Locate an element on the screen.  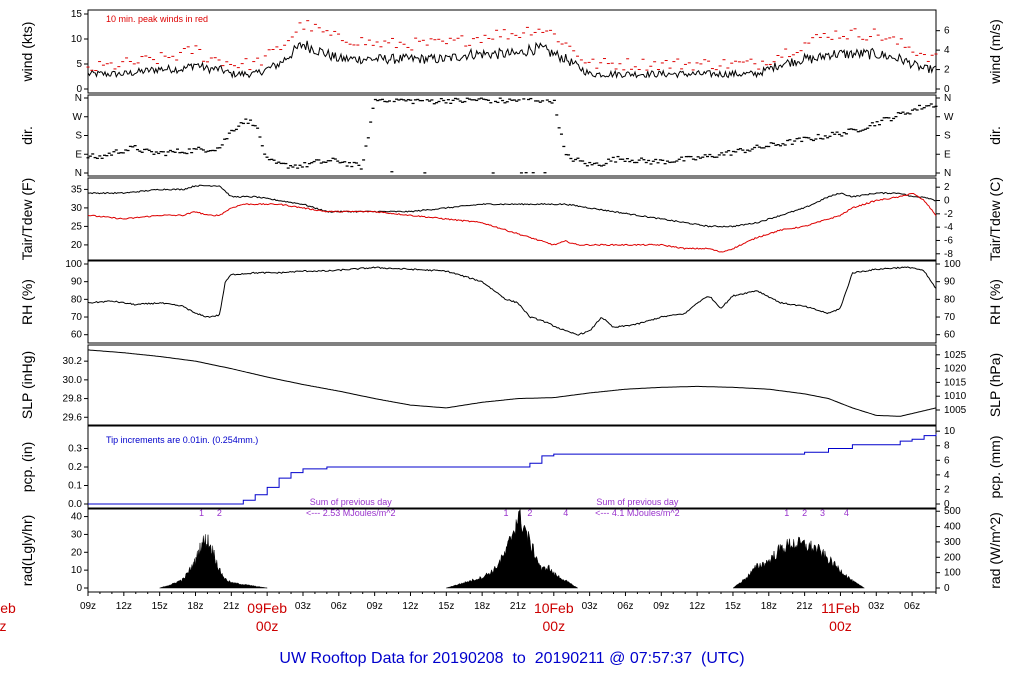
left-tick-label-pcp: 0.0 is located at coordinates (75, 504).